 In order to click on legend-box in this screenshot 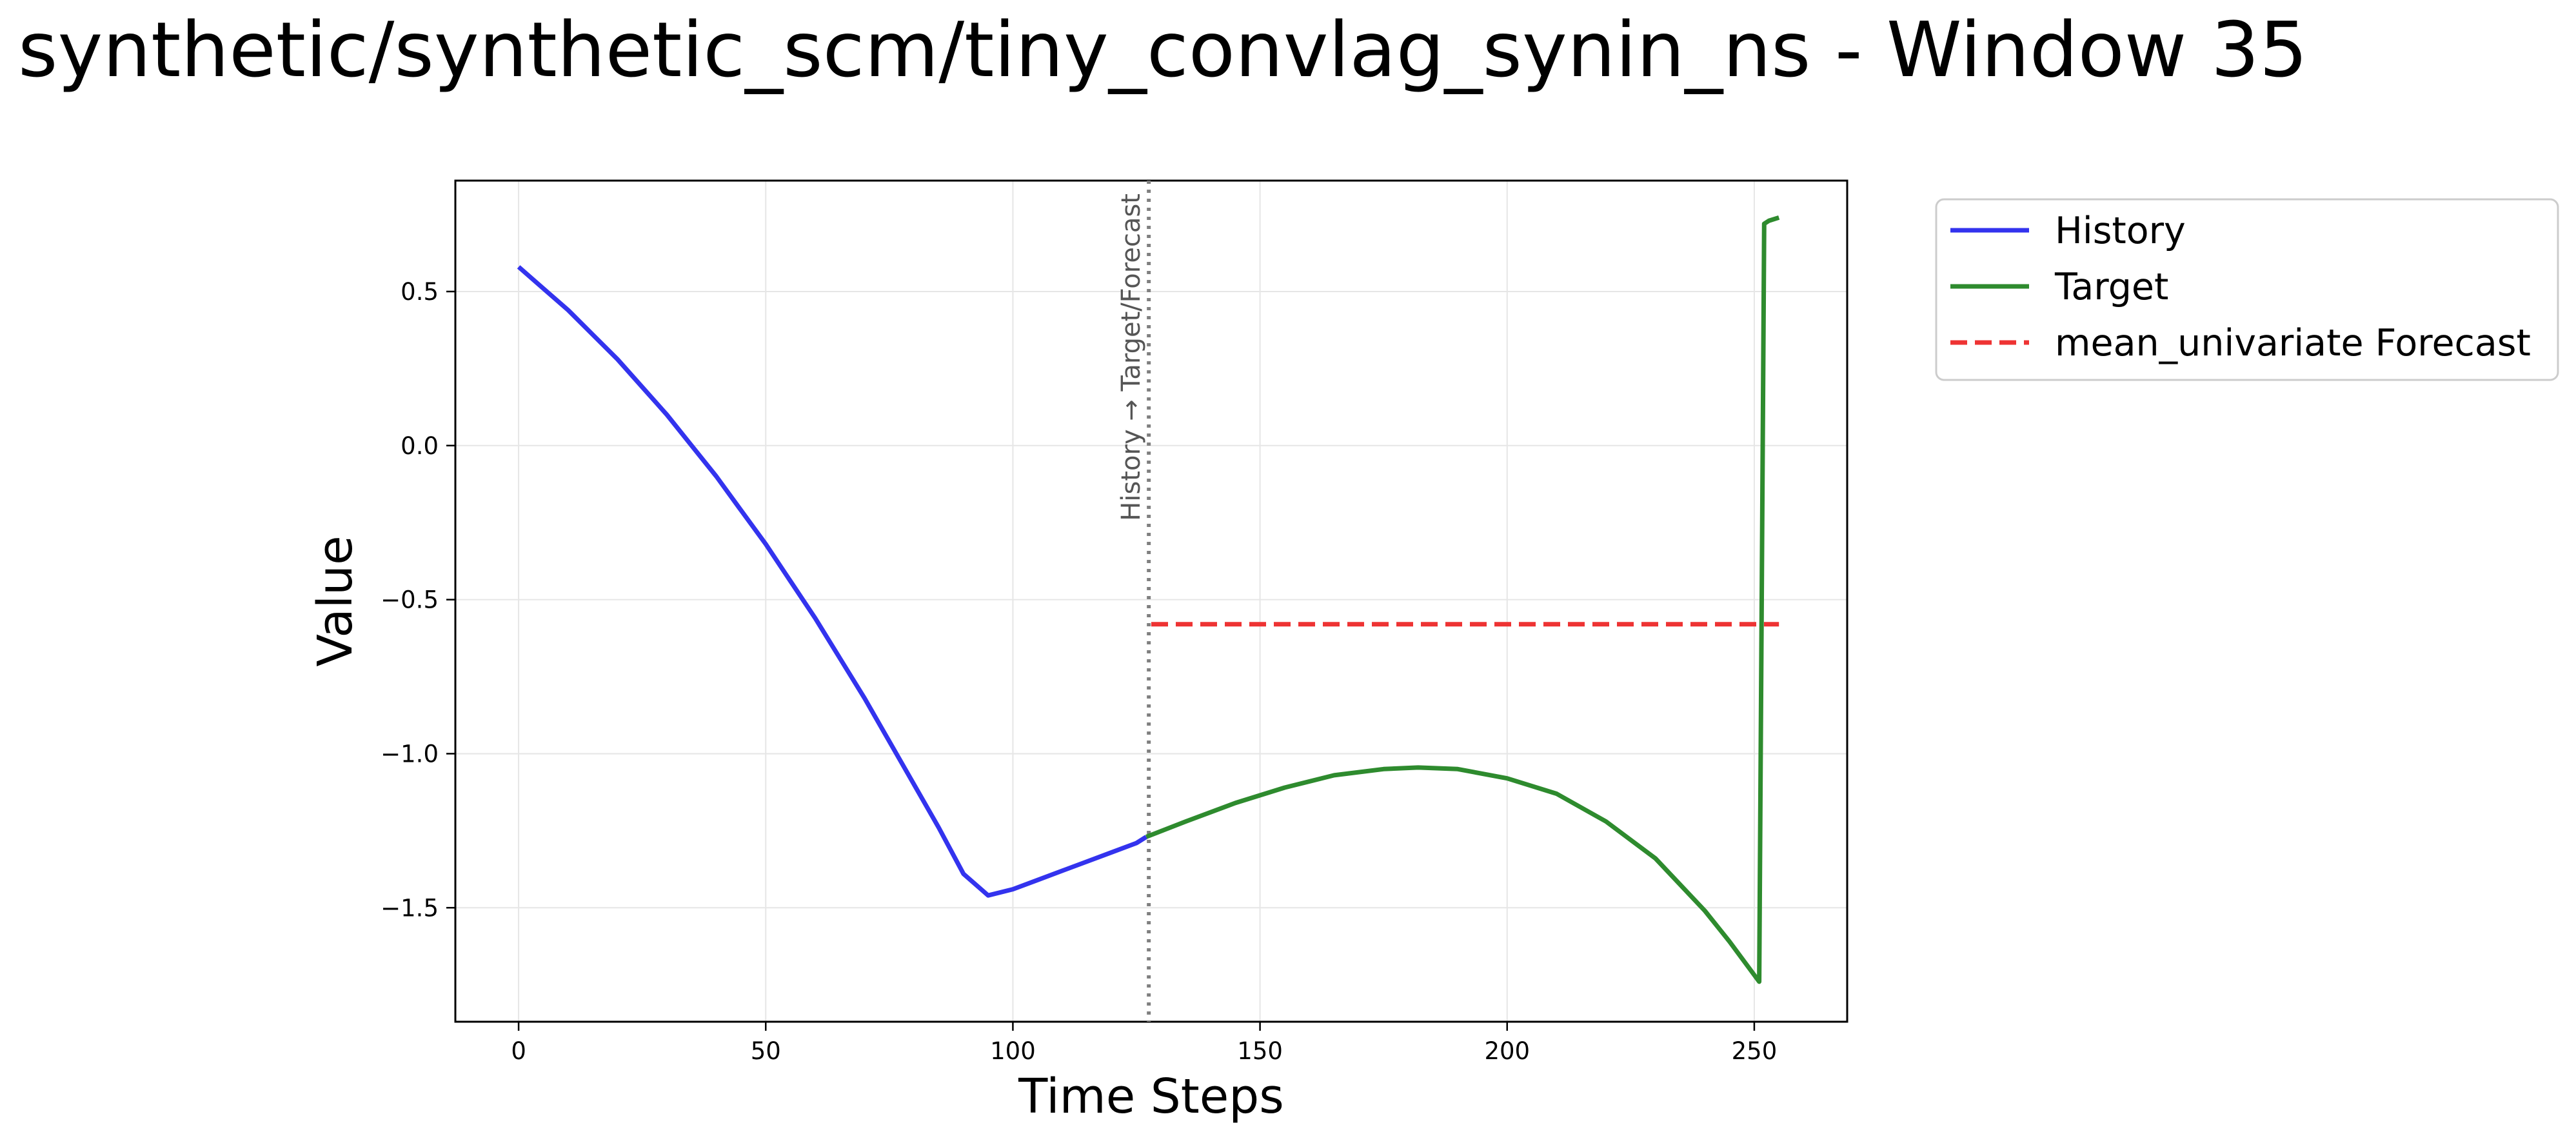, I will do `click(2247, 290)`.